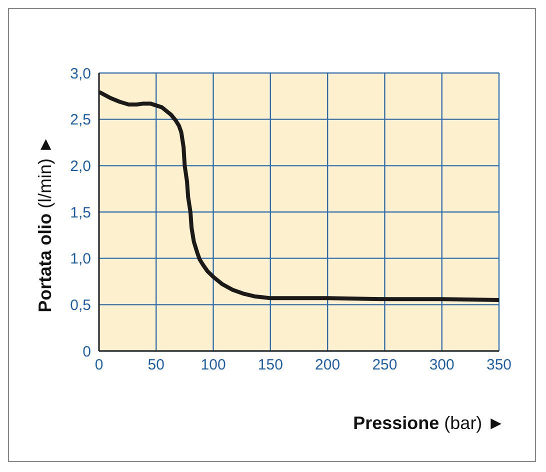 This screenshot has height=472, width=546. Describe the element at coordinates (499, 365) in the screenshot. I see `x-tick-label: 350` at that location.